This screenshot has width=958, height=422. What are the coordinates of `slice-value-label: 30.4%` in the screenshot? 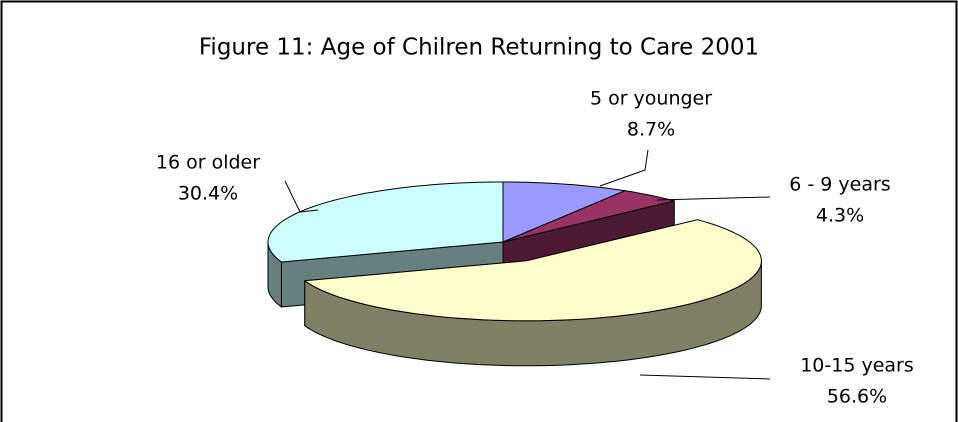 It's located at (208, 194).